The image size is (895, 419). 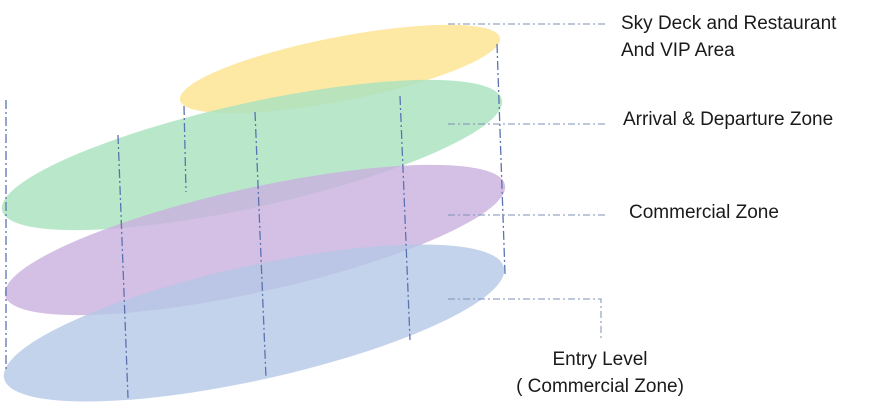 I want to click on label-line: Commercial Zone, so click(x=704, y=212).